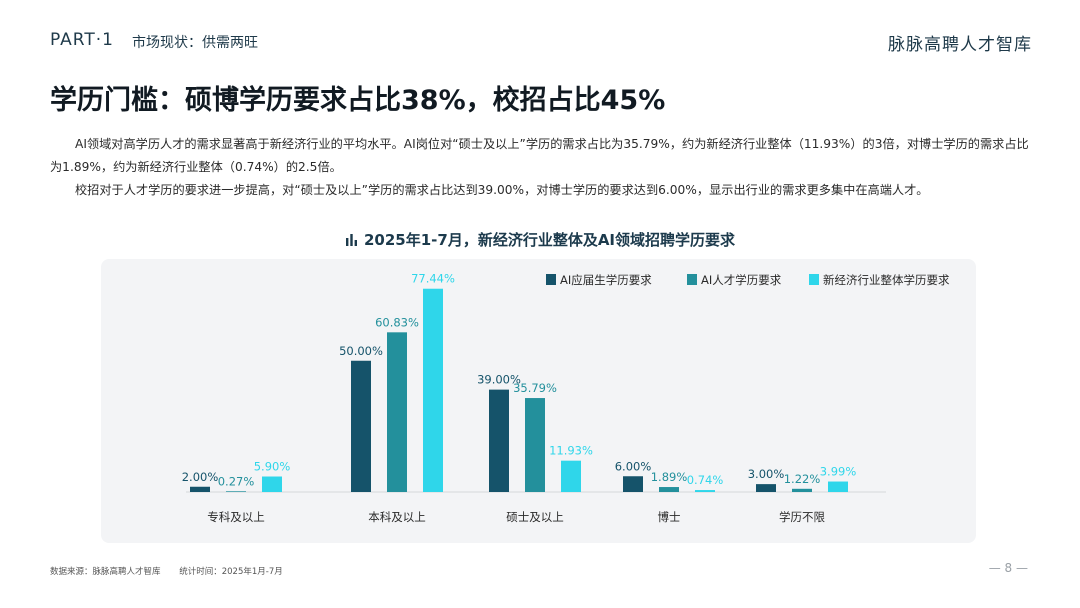 This screenshot has height=608, width=1080. I want to click on data-label: 50.00%, so click(361, 351).